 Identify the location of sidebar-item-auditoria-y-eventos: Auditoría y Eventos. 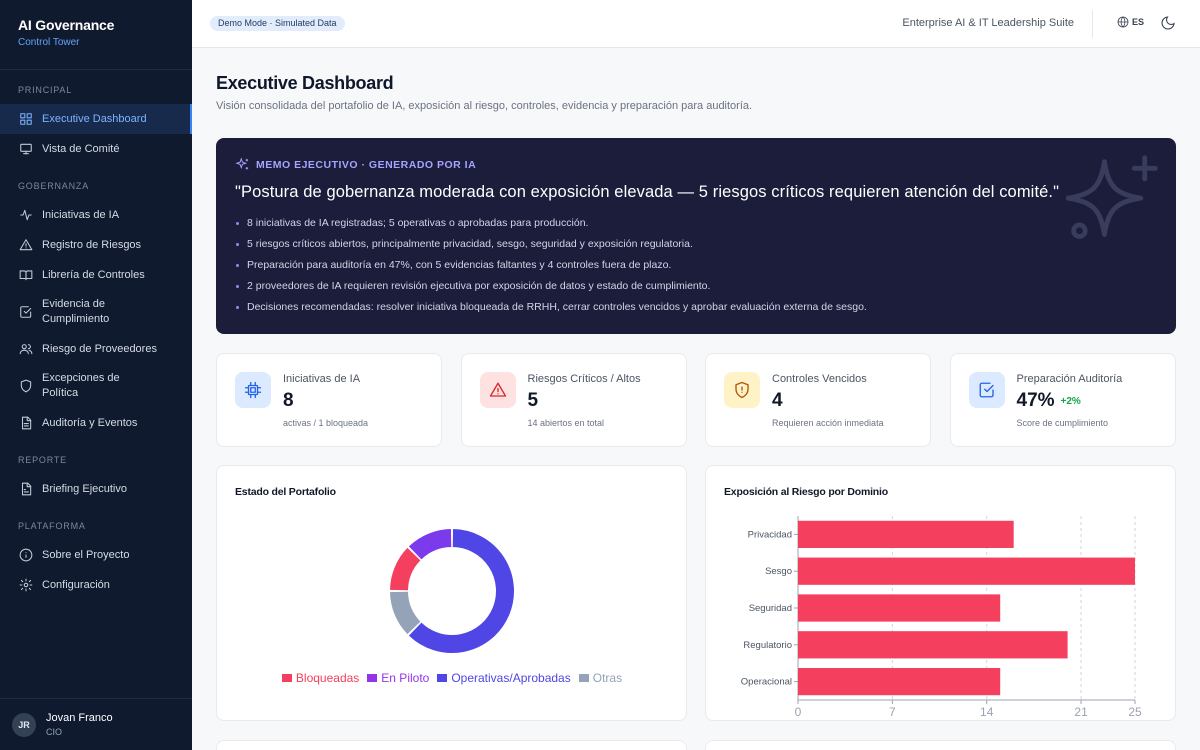
(96, 423).